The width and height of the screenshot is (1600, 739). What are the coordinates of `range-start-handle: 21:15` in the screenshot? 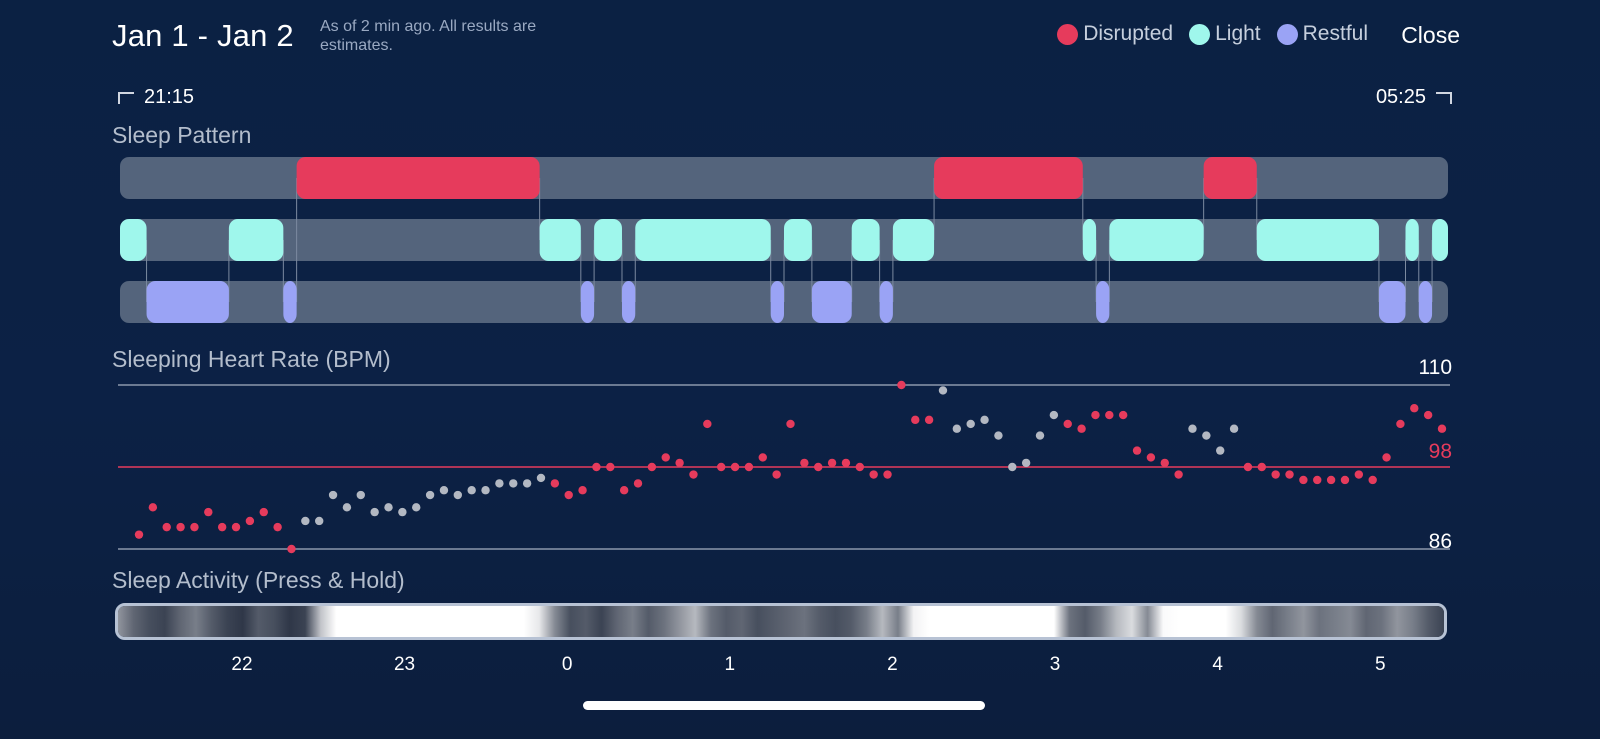 It's located at (156, 97).